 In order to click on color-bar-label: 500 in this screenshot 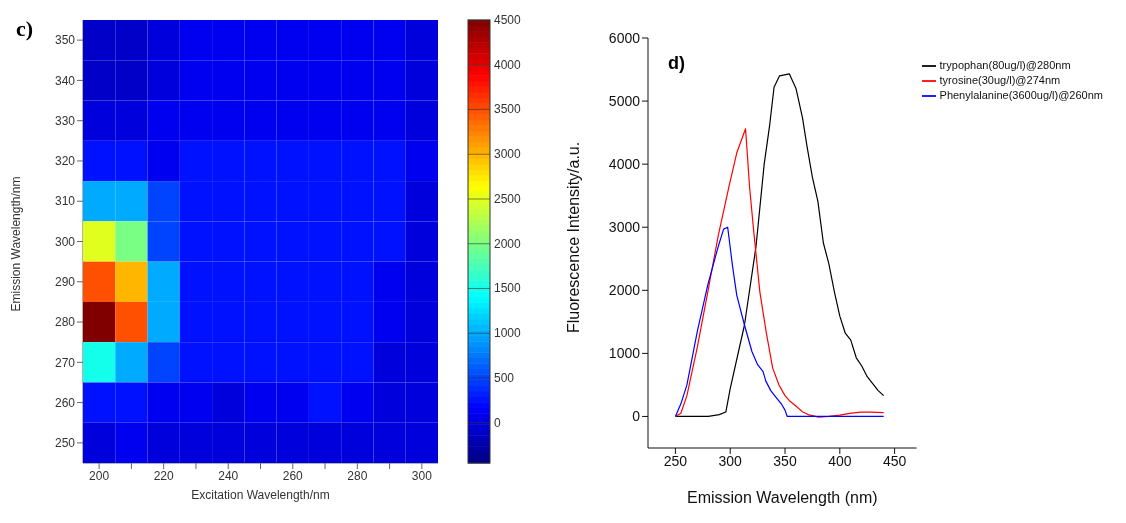, I will do `click(504, 377)`.